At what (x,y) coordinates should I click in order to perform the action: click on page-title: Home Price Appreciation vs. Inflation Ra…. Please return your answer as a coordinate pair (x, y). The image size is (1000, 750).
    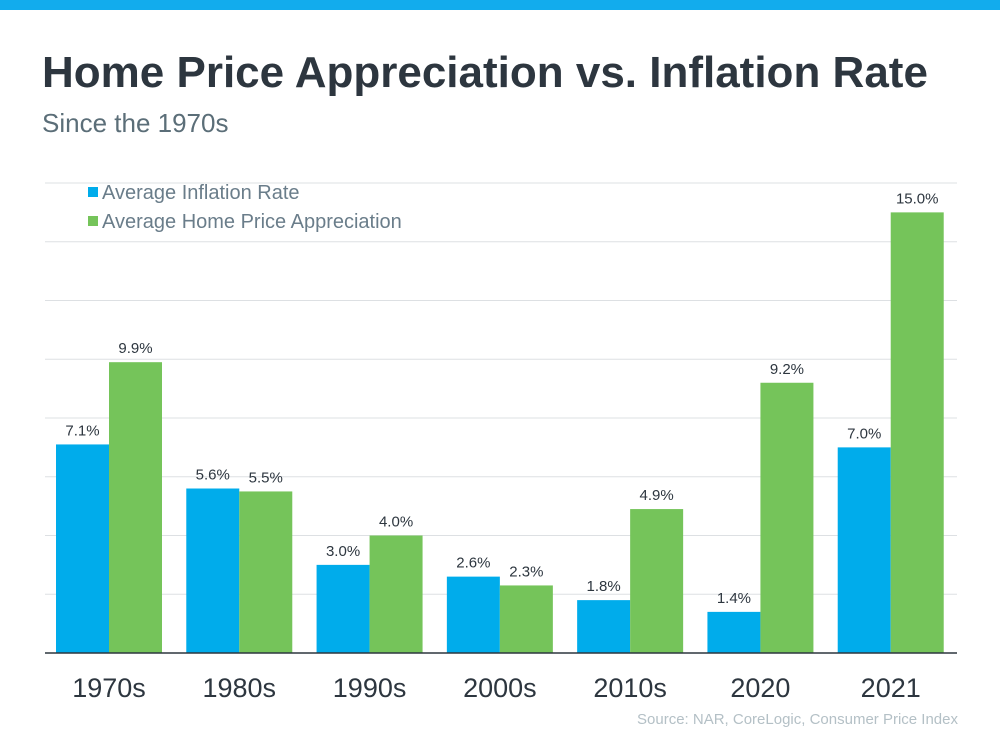
    Looking at the image, I should click on (485, 72).